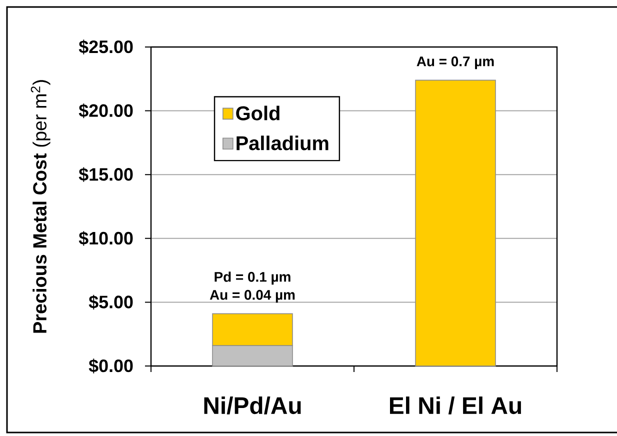  Describe the element at coordinates (252, 405) in the screenshot. I see `x-tick-label: Ni/Pd/Au` at that location.